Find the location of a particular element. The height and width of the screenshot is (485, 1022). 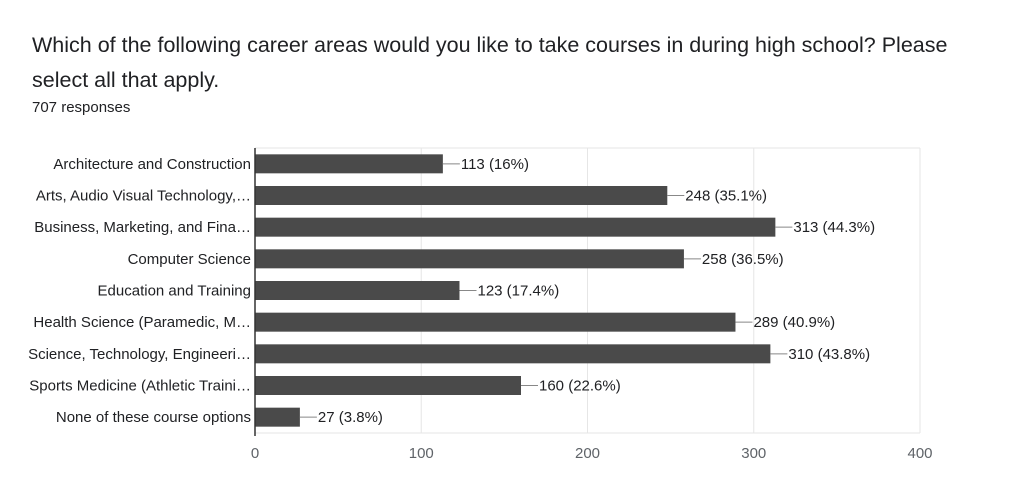

data-label: 313 (44.3%) is located at coordinates (834, 227).